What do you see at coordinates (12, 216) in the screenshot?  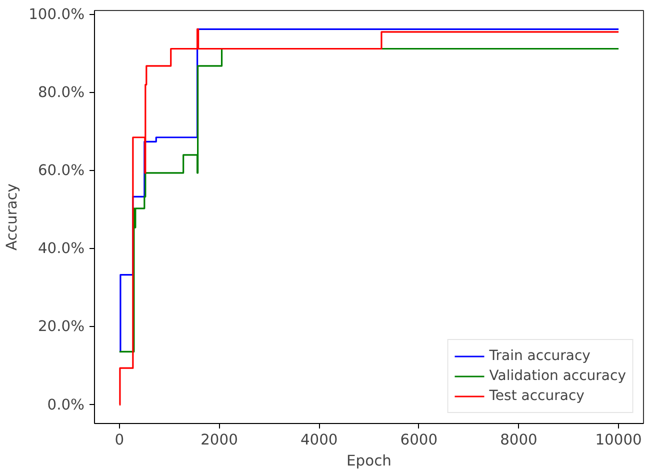 I see `y-axis-title: Accuracy` at bounding box center [12, 216].